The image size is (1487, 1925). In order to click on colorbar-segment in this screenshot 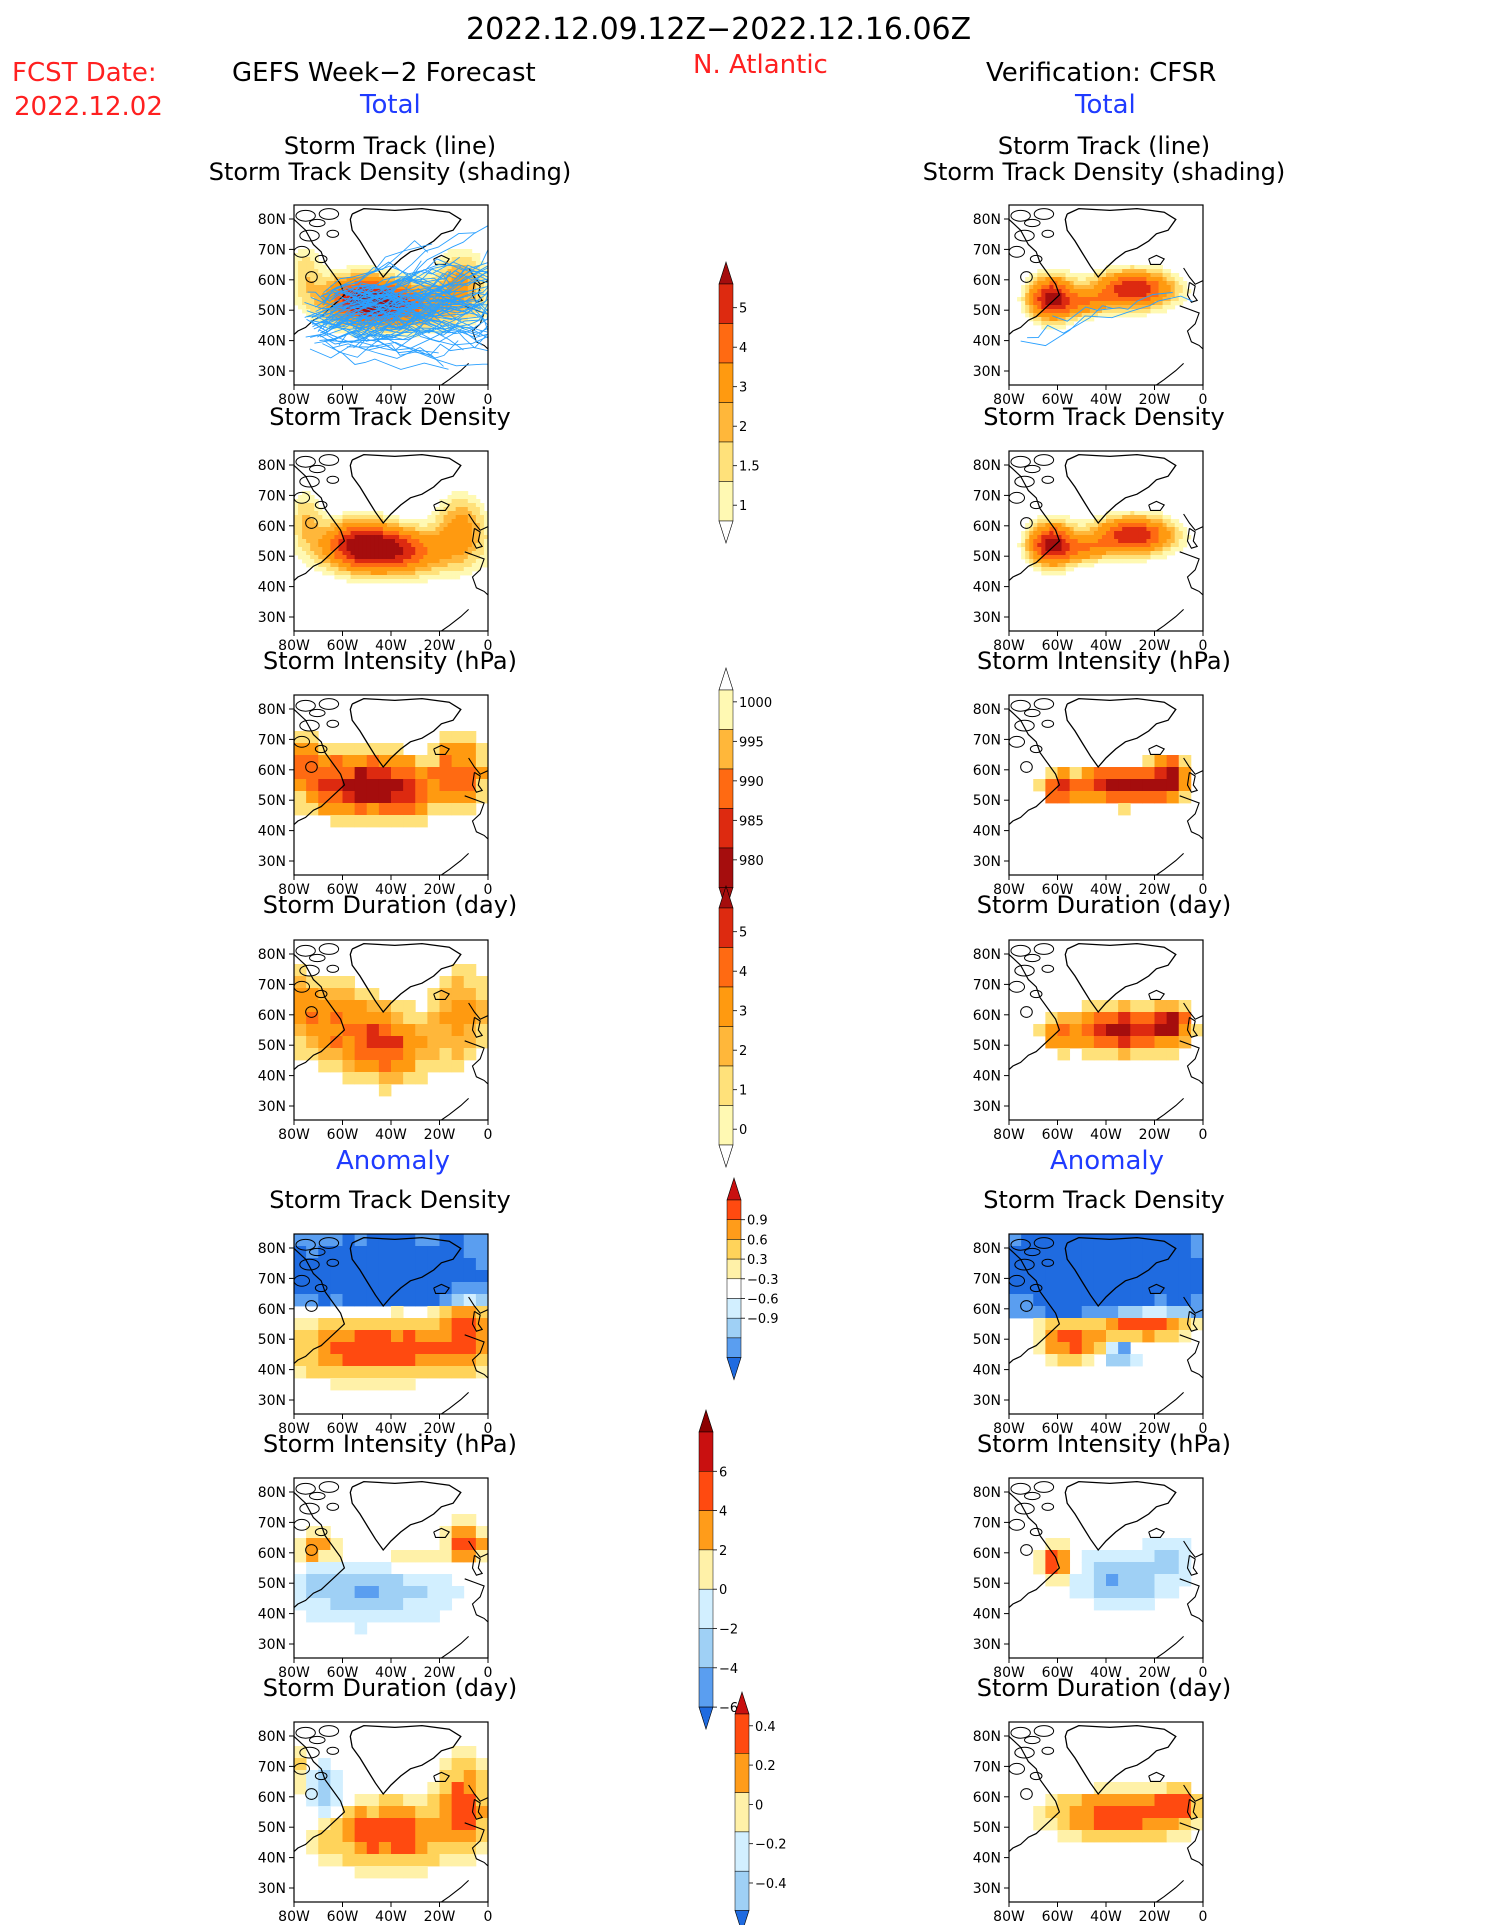, I will do `click(726, 709)`.